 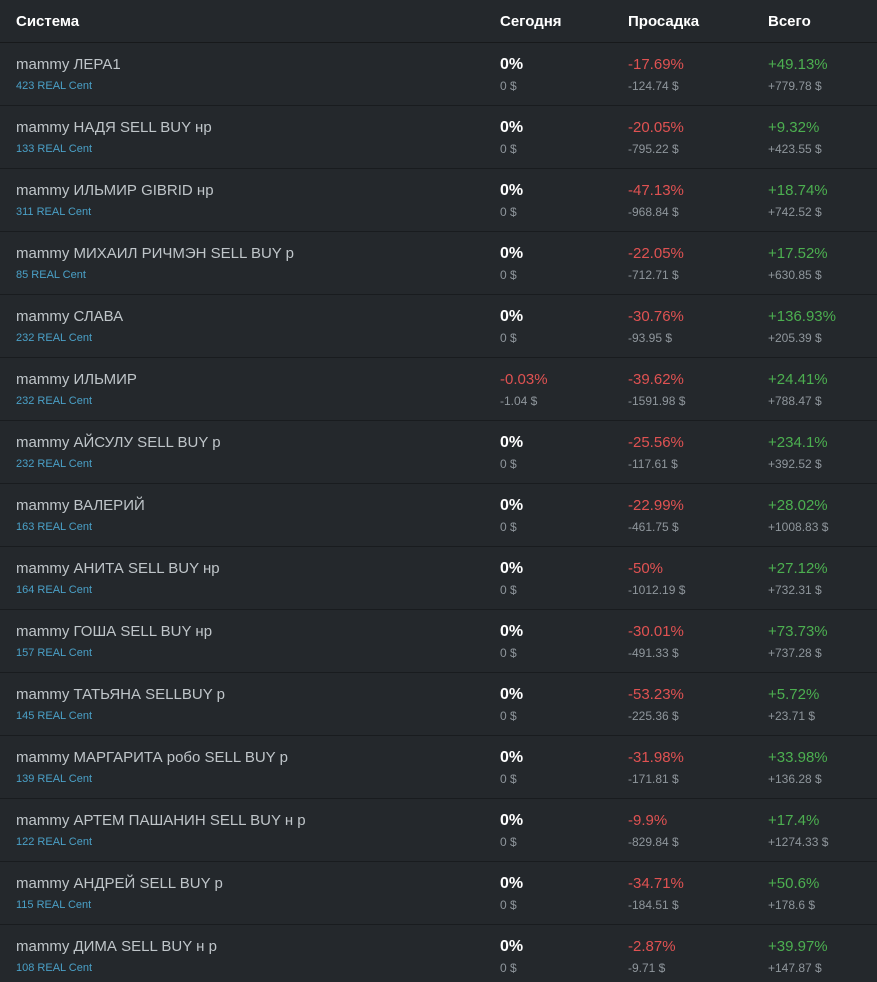 What do you see at coordinates (814, 200) in the screenshot?
I see `total-cell: +18.74% +742.52 $` at bounding box center [814, 200].